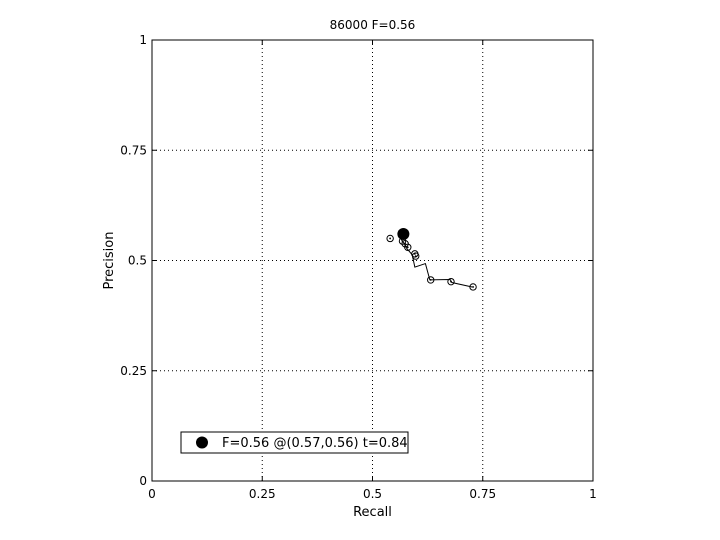  What do you see at coordinates (372, 494) in the screenshot?
I see `x-tick-label: 0.5` at bounding box center [372, 494].